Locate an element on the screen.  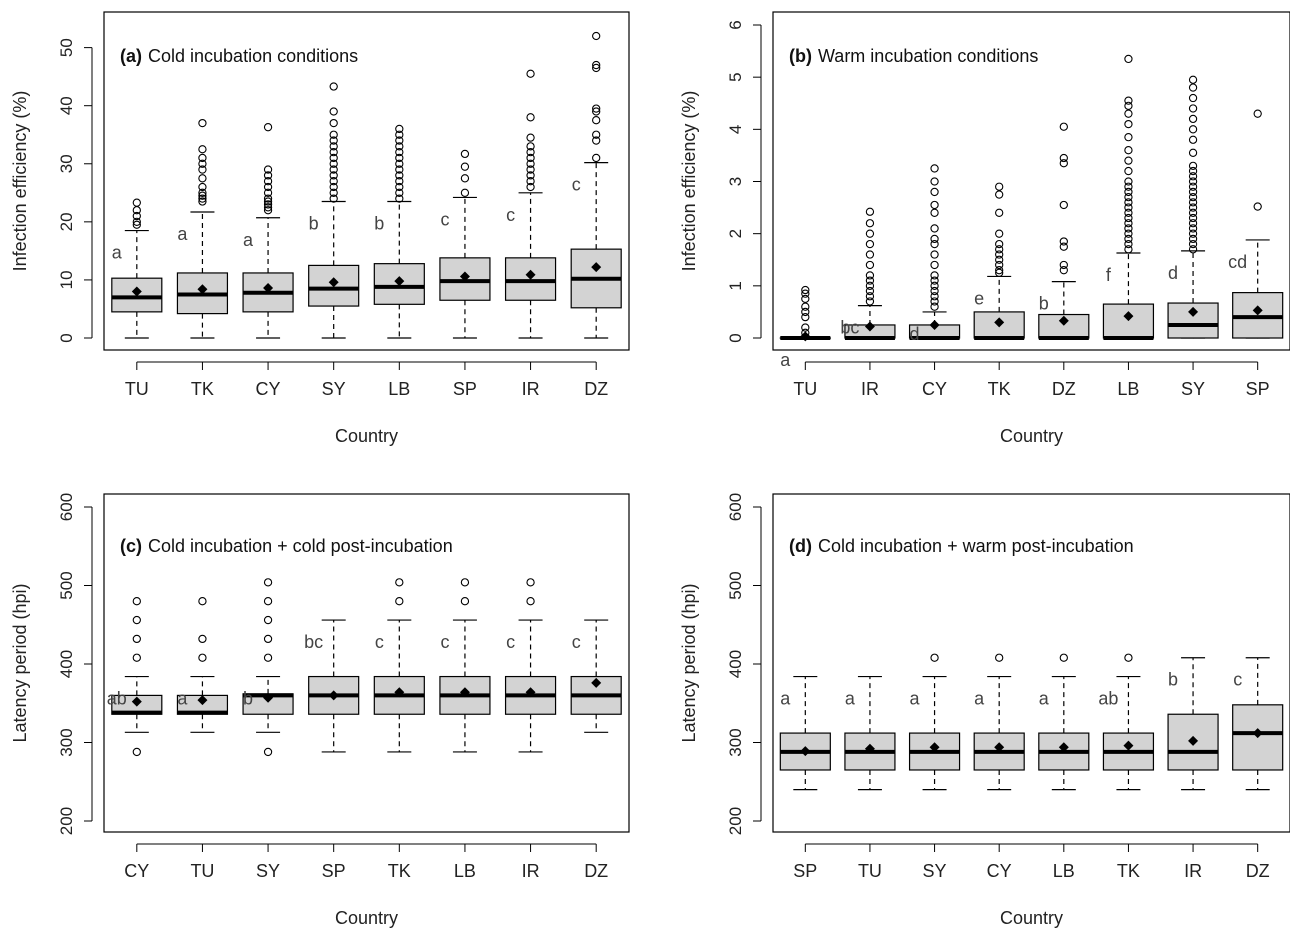
y-tick-label: 30 is located at coordinates (66, 163).